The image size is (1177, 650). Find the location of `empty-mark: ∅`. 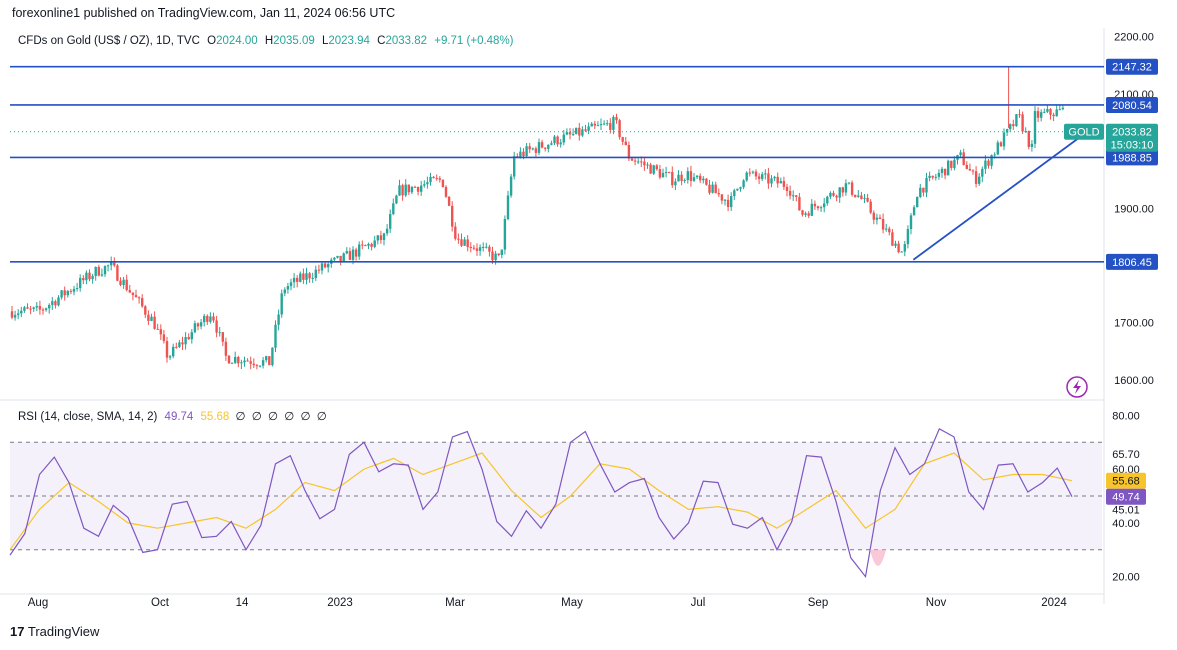

empty-mark: ∅ is located at coordinates (273, 417).